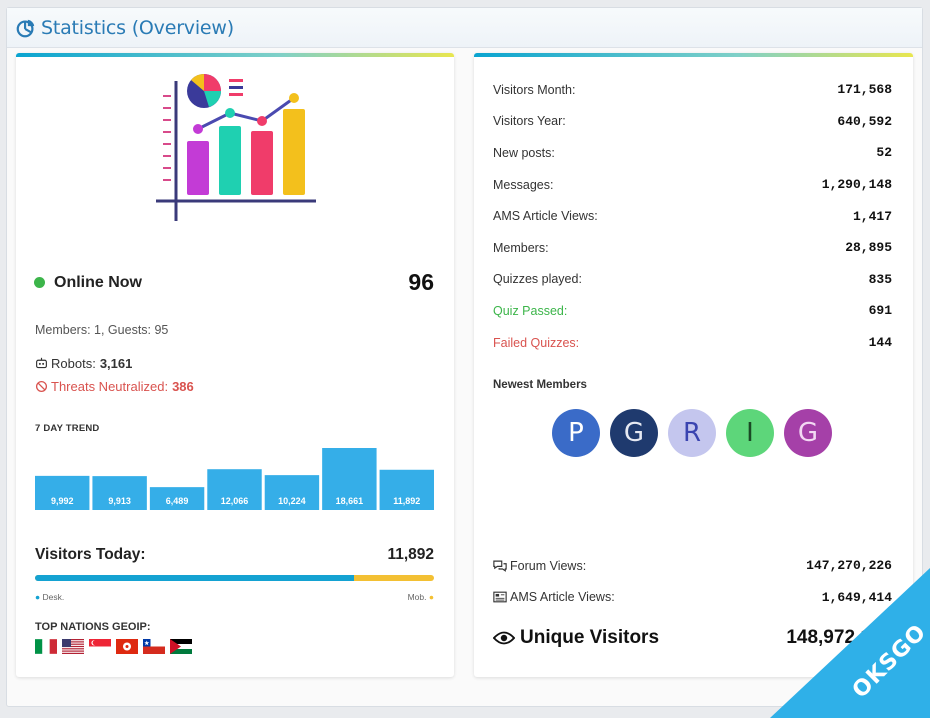 The height and width of the screenshot is (718, 930). What do you see at coordinates (110, 386) in the screenshot?
I see `threats-label: Threats Neutralized:` at bounding box center [110, 386].